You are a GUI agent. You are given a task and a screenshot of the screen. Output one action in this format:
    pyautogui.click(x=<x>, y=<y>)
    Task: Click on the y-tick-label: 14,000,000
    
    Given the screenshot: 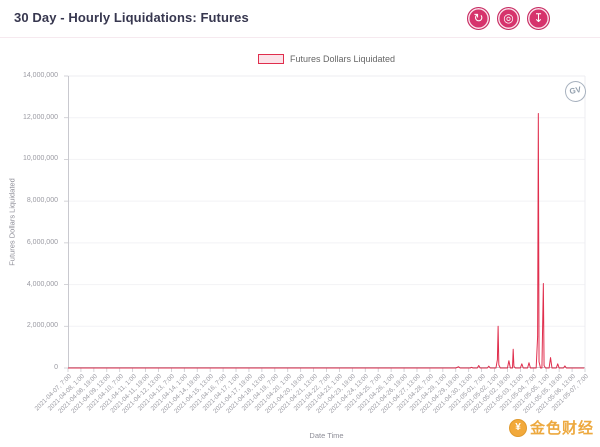 What is the action you would take?
    pyautogui.click(x=40, y=75)
    